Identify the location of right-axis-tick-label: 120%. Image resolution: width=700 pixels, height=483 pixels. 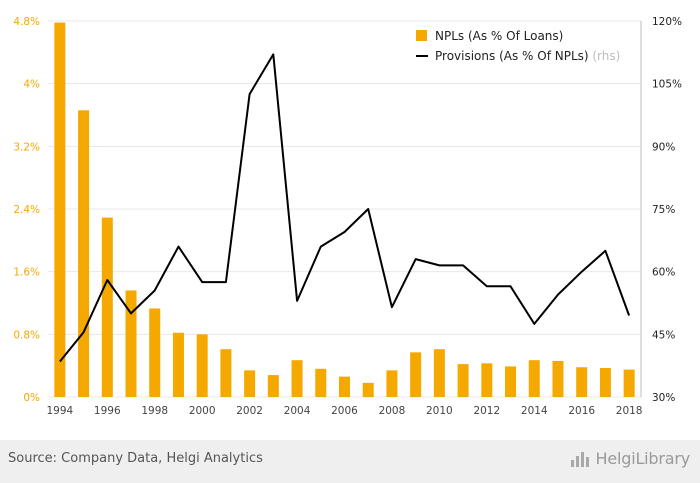
(667, 22).